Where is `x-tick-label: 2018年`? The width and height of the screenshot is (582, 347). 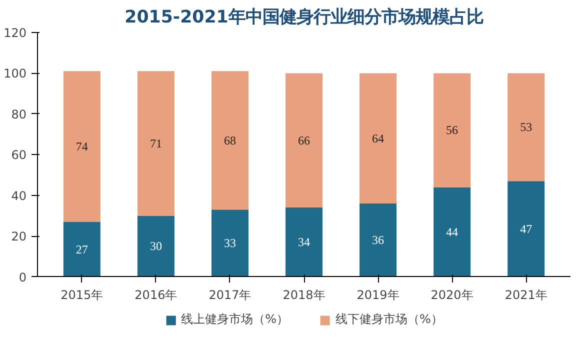 x-tick-label: 2018年 is located at coordinates (304, 295).